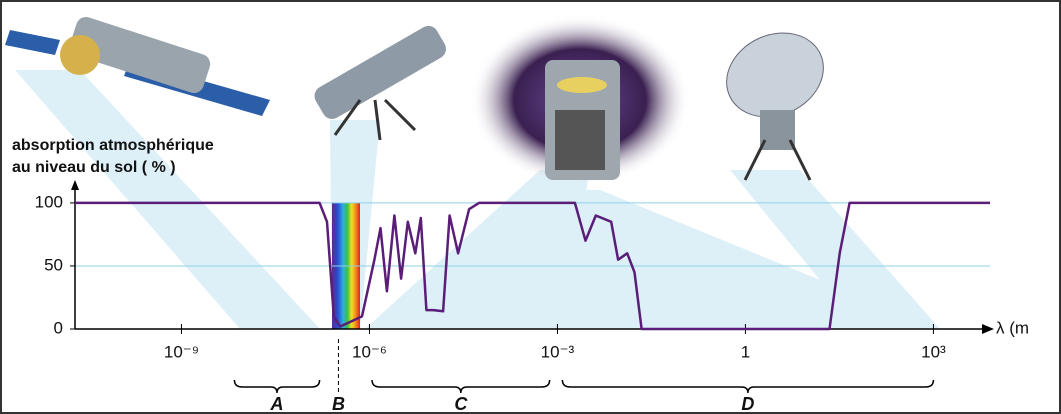 The image size is (1061, 414). I want to click on y-tick-label: 0, so click(58, 327).